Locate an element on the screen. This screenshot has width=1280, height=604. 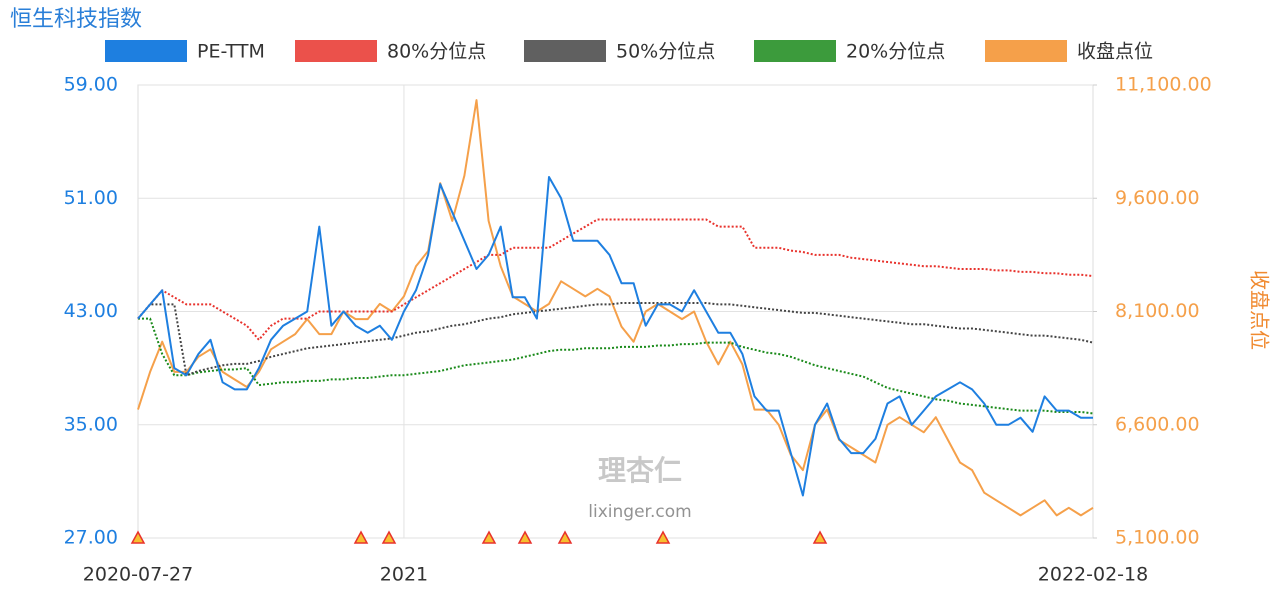
legend-item: 50%分位点 is located at coordinates (619, 51).